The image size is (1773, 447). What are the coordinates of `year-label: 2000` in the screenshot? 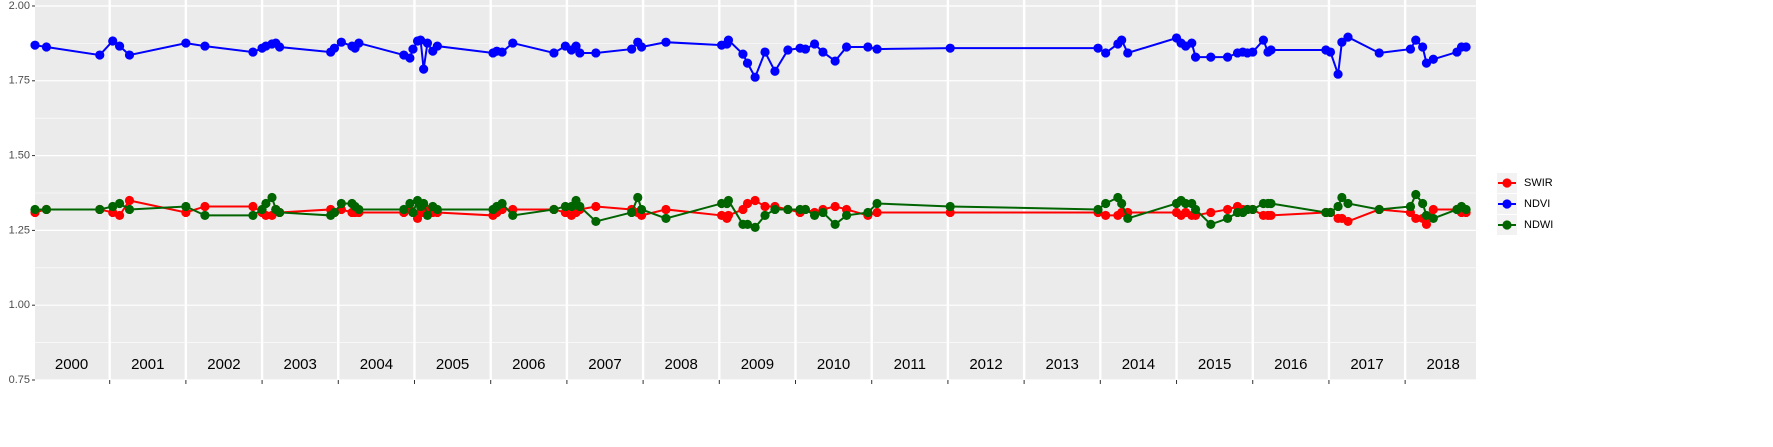 It's located at (71, 364).